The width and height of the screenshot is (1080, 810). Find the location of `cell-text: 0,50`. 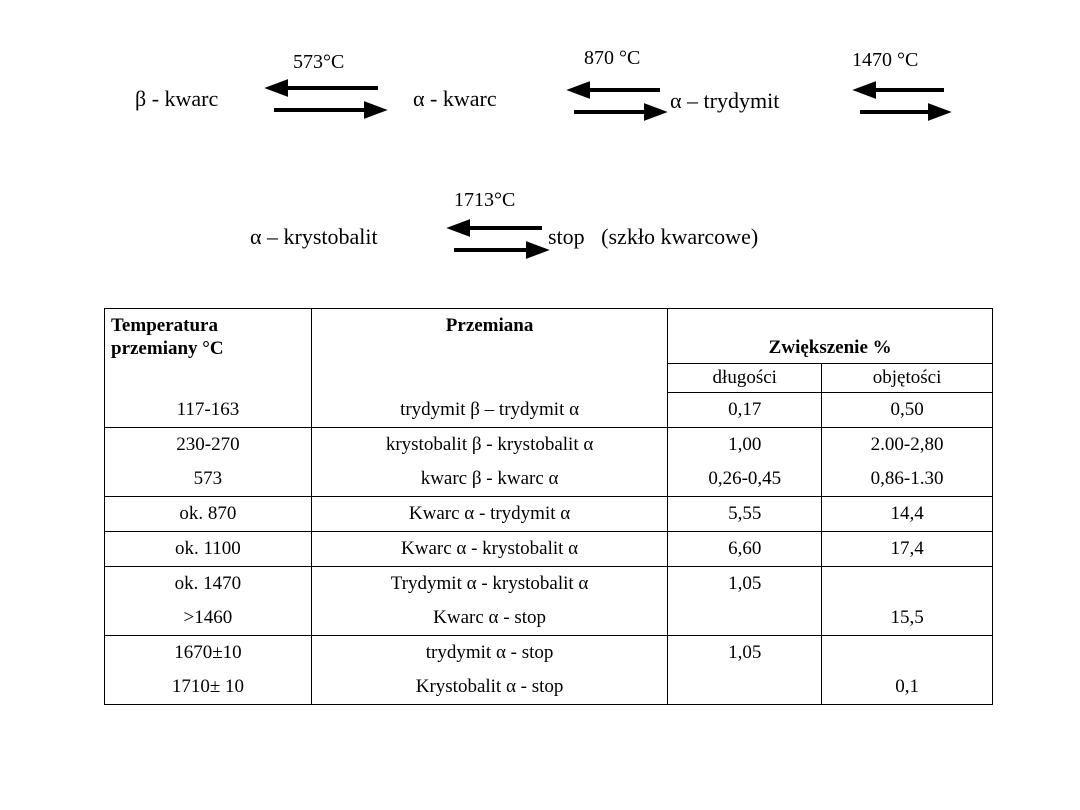

cell-text: 0,50 is located at coordinates (907, 409).